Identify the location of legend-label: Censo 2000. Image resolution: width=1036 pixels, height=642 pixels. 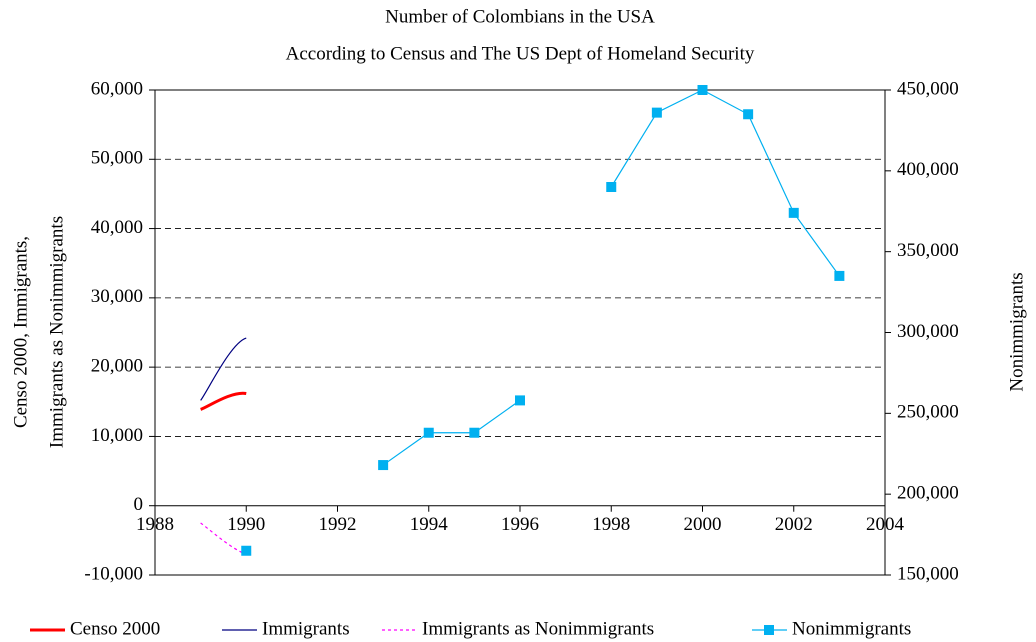
(115, 628).